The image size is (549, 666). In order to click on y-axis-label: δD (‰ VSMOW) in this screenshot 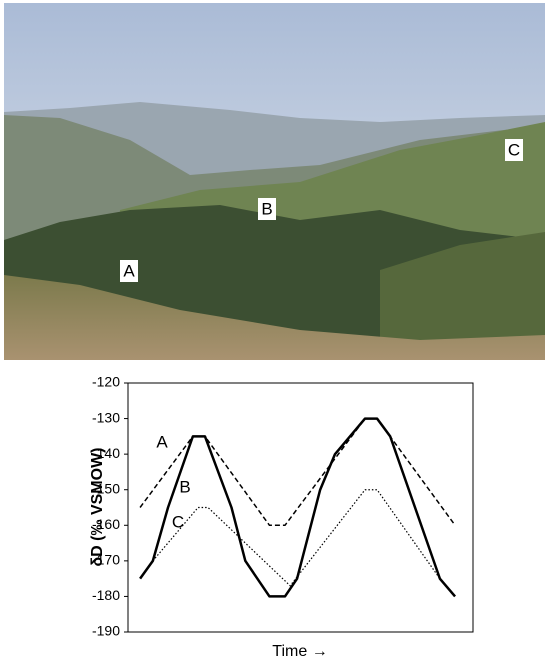, I will do `click(97, 506)`.